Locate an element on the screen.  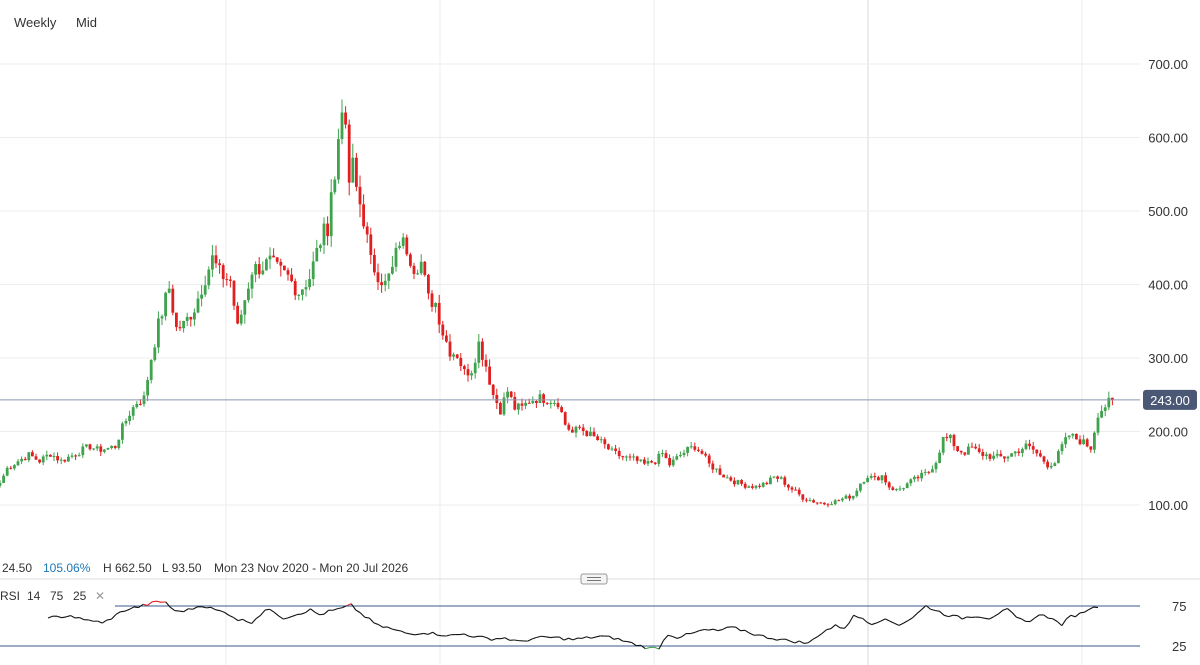
pane-resize-handle is located at coordinates (594, 579).